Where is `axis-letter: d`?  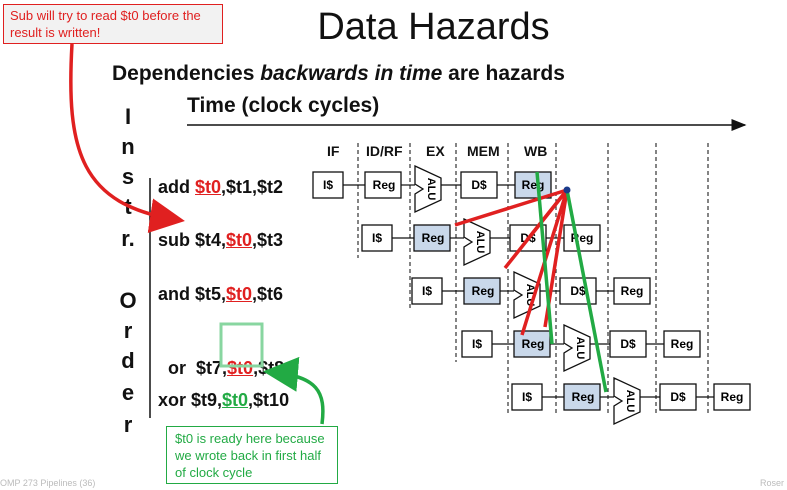 axis-letter: d is located at coordinates (128, 360).